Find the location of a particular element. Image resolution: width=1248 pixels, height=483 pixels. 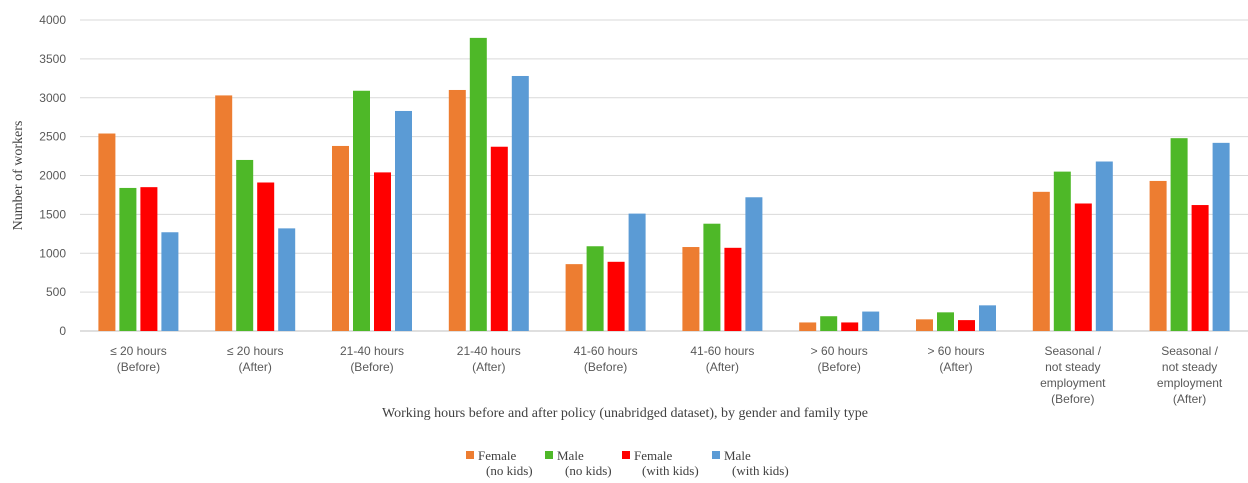

x-tick-label: > 60 hours (After) is located at coordinates (955, 359).